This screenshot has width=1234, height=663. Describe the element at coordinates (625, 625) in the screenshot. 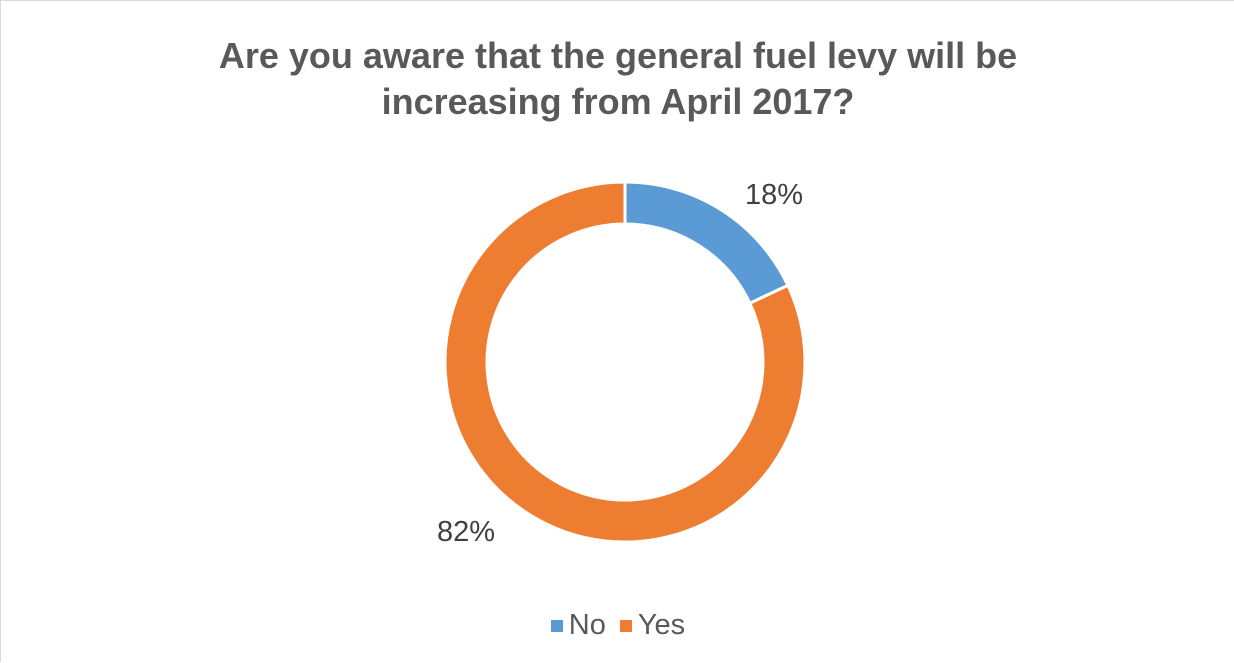

I see `legend-swatch-yes` at that location.